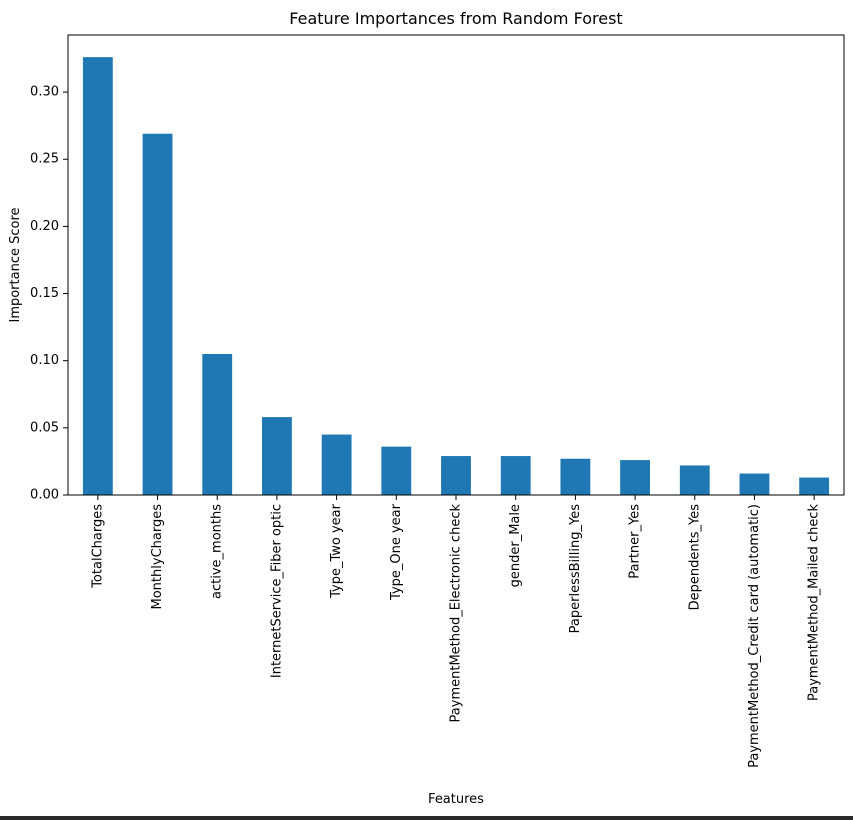 The height and width of the screenshot is (820, 853). Describe the element at coordinates (455, 18) in the screenshot. I see `chart-title: Feature Importances from Random Forest` at that location.